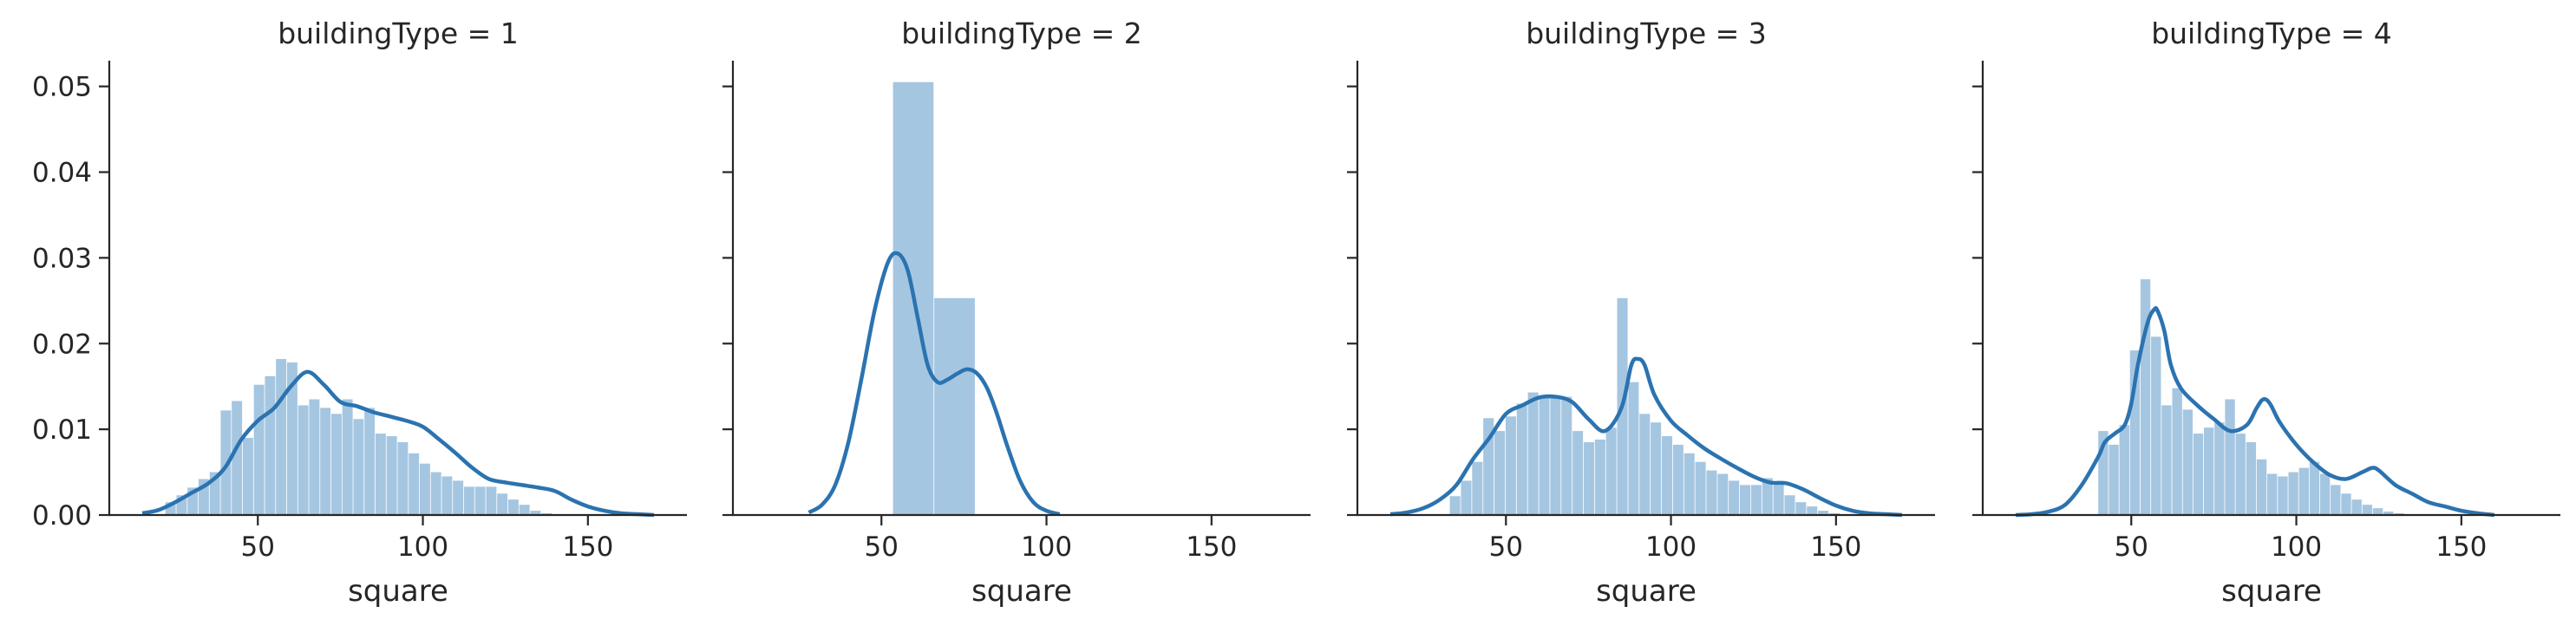 This screenshot has width=2576, height=626. I want to click on y-tick-label: 0.02, so click(62, 344).